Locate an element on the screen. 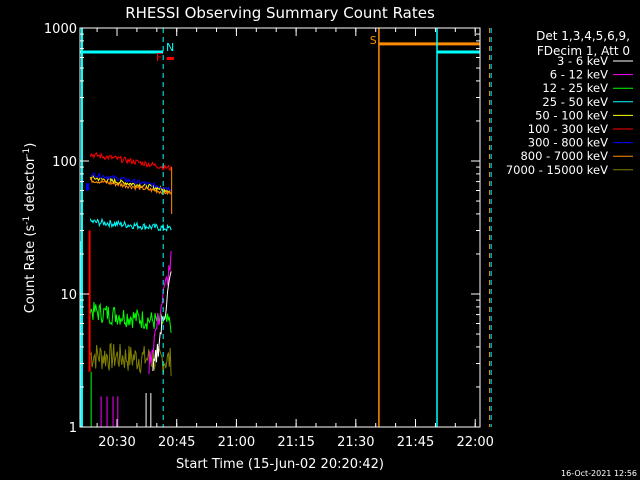  legend-label: 100 - 300 keV is located at coordinates (568, 129).